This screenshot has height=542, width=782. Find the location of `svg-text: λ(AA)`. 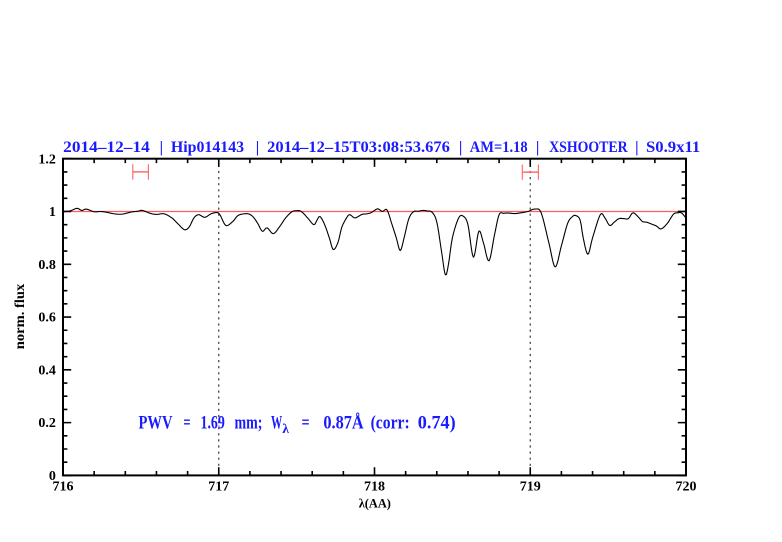

svg-text: λ(AA) is located at coordinates (375, 502).